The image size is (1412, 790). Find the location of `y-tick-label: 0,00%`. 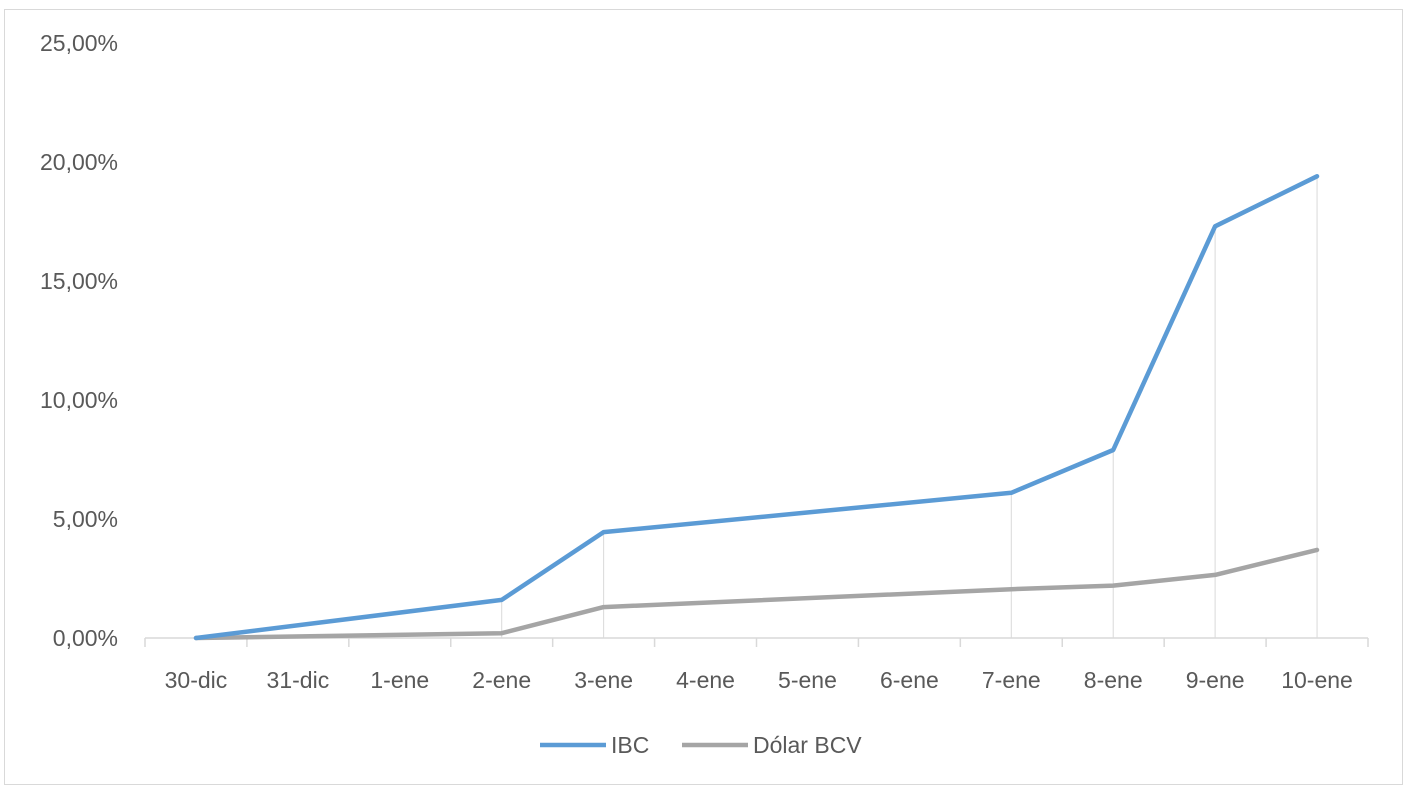

y-tick-label: 0,00% is located at coordinates (85, 638).